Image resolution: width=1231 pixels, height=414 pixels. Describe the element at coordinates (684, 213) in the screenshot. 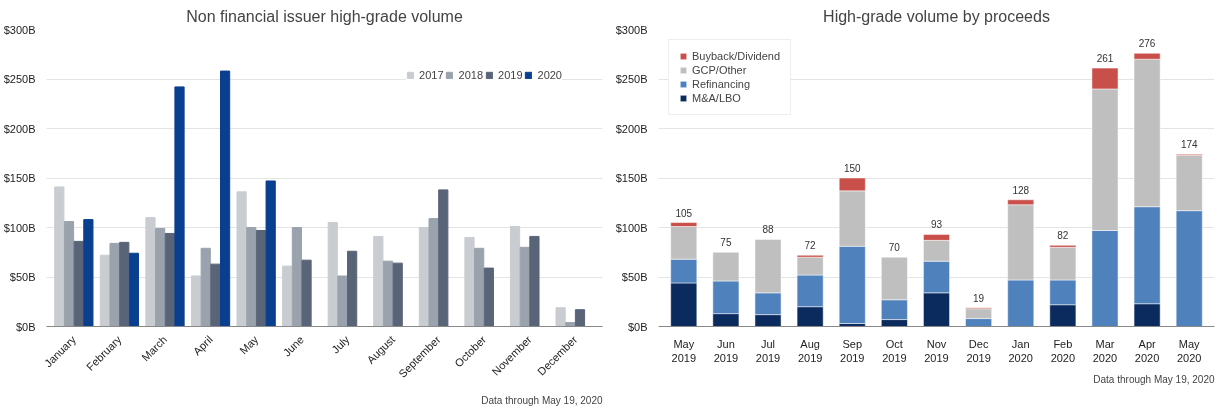

I see `total-label: 105` at that location.